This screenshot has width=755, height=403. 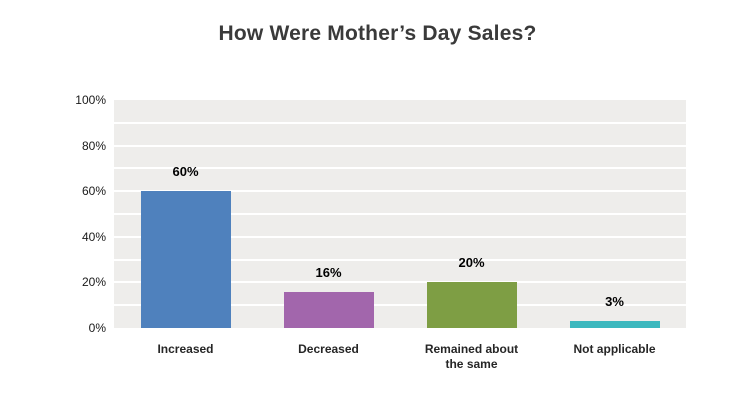 What do you see at coordinates (377, 33) in the screenshot?
I see `chart-title: How Were Mother’s Day Sales?` at bounding box center [377, 33].